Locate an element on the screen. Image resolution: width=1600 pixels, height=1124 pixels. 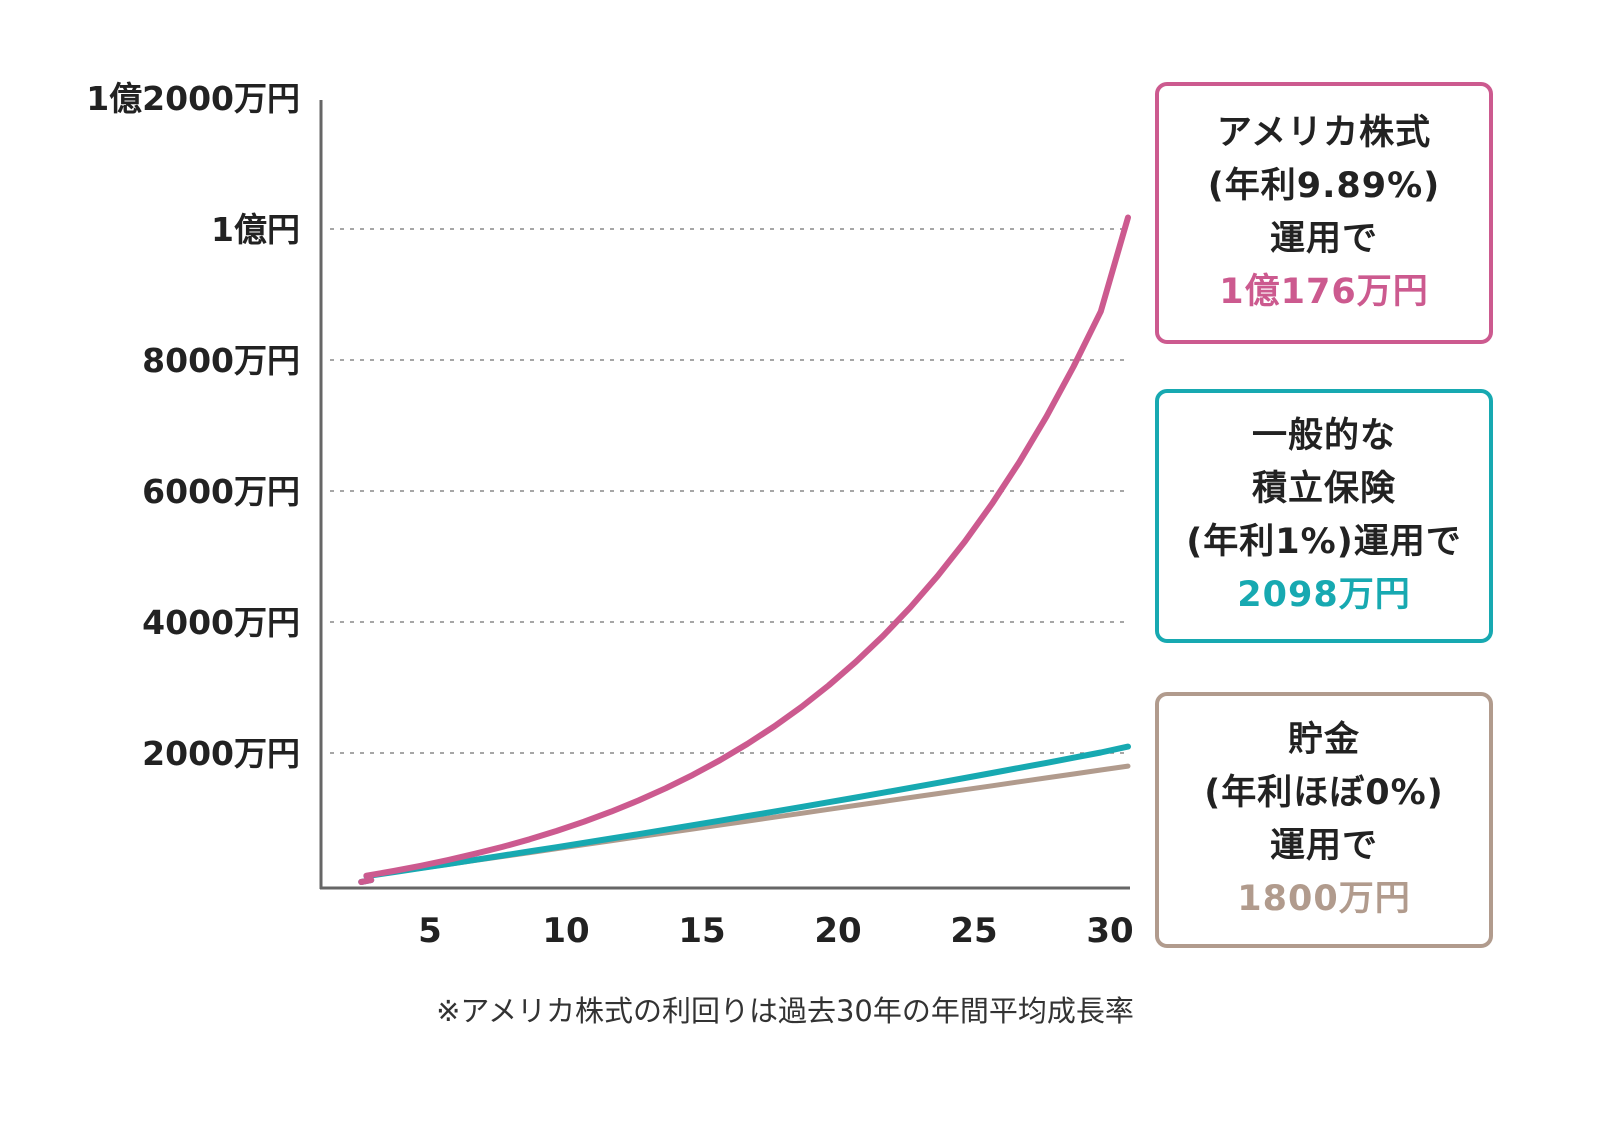
y-tick-label: 2000万円 is located at coordinates (221, 753).